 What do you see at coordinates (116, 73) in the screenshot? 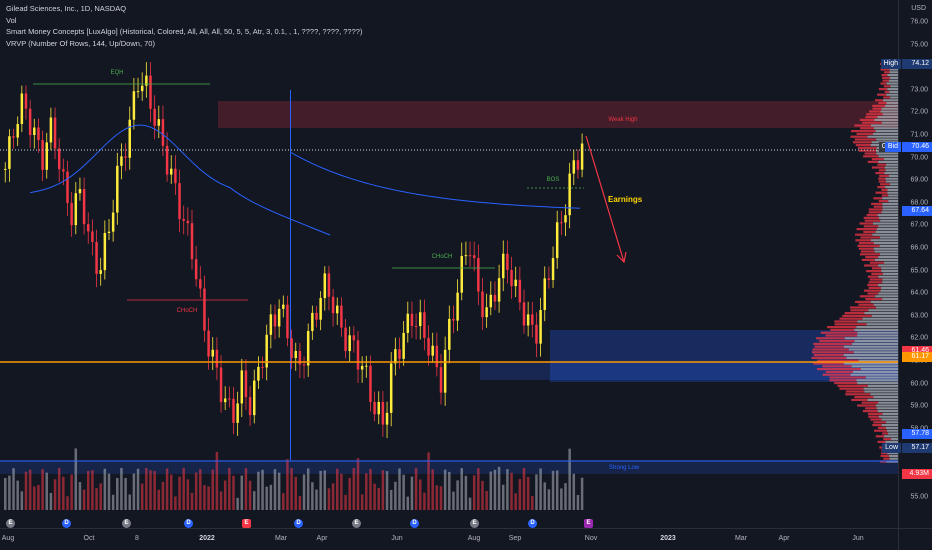
I see `smc-annotation: EQH` at bounding box center [116, 73].